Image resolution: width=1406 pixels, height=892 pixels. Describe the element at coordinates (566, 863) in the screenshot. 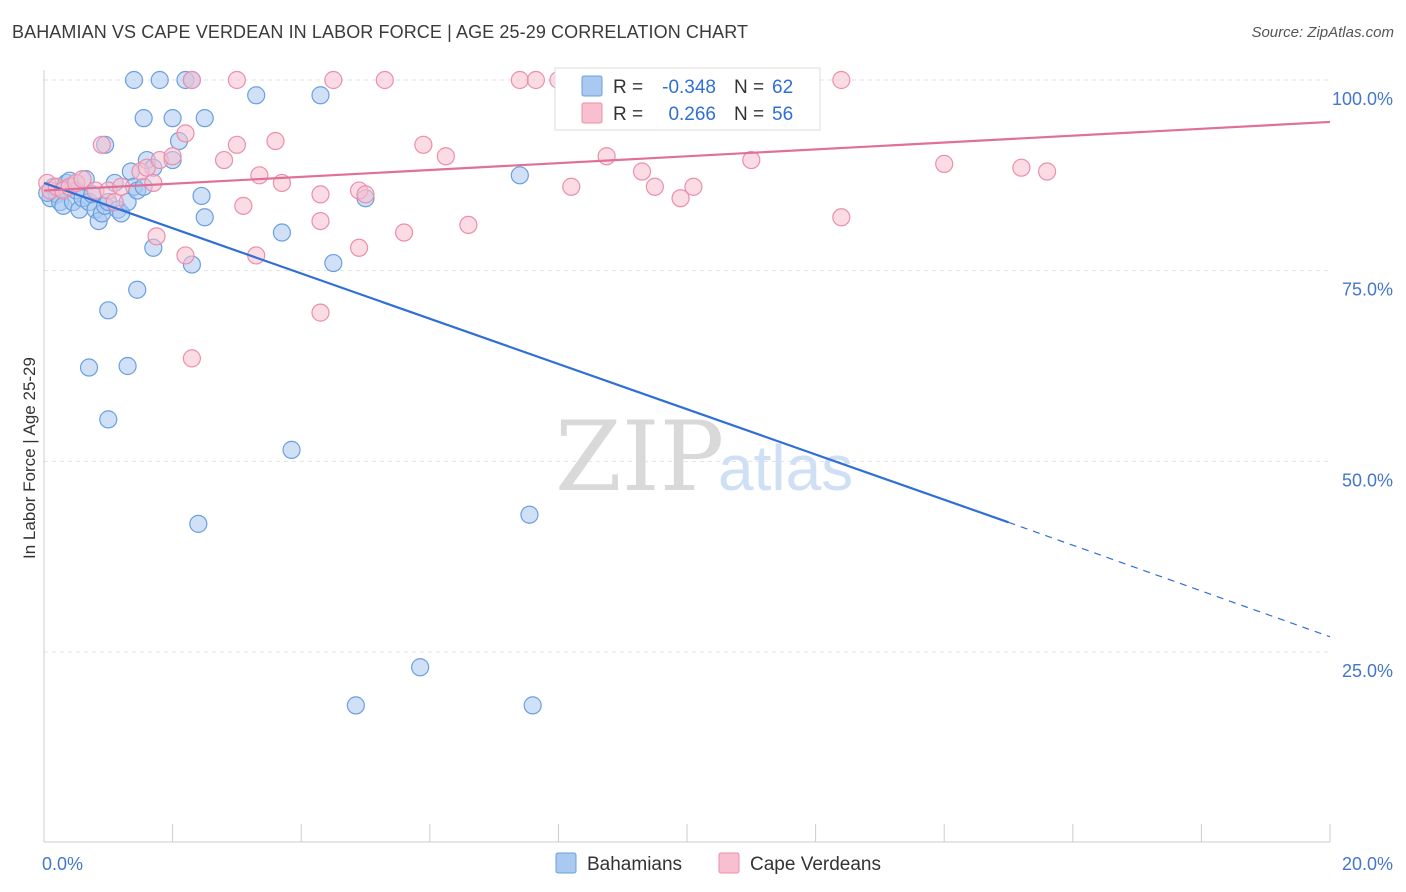

I see `bottom-legend-swatch-blue` at that location.